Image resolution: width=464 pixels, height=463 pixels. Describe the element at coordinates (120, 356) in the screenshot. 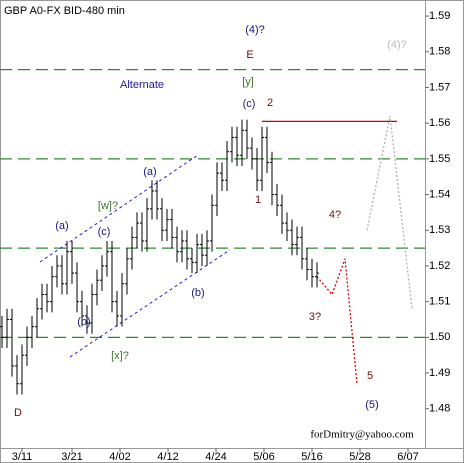

I see `annotation: [x]?` at that location.